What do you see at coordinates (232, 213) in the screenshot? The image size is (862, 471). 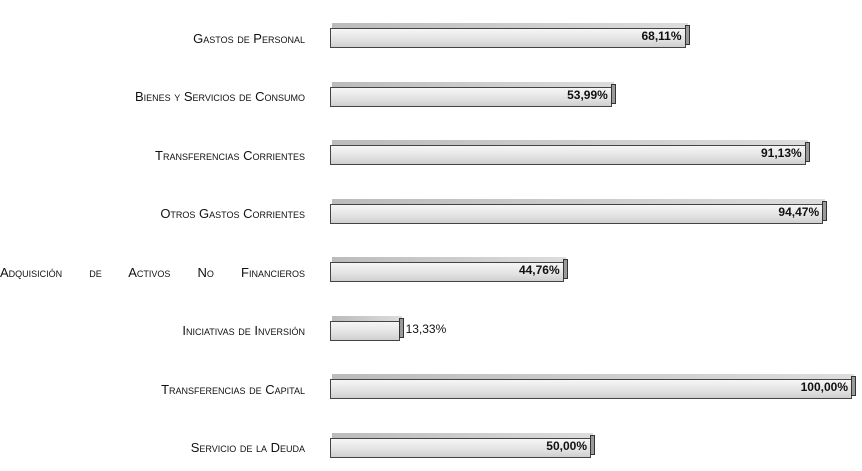 I see `category-label: Otros Gastos Corrientes` at bounding box center [232, 213].